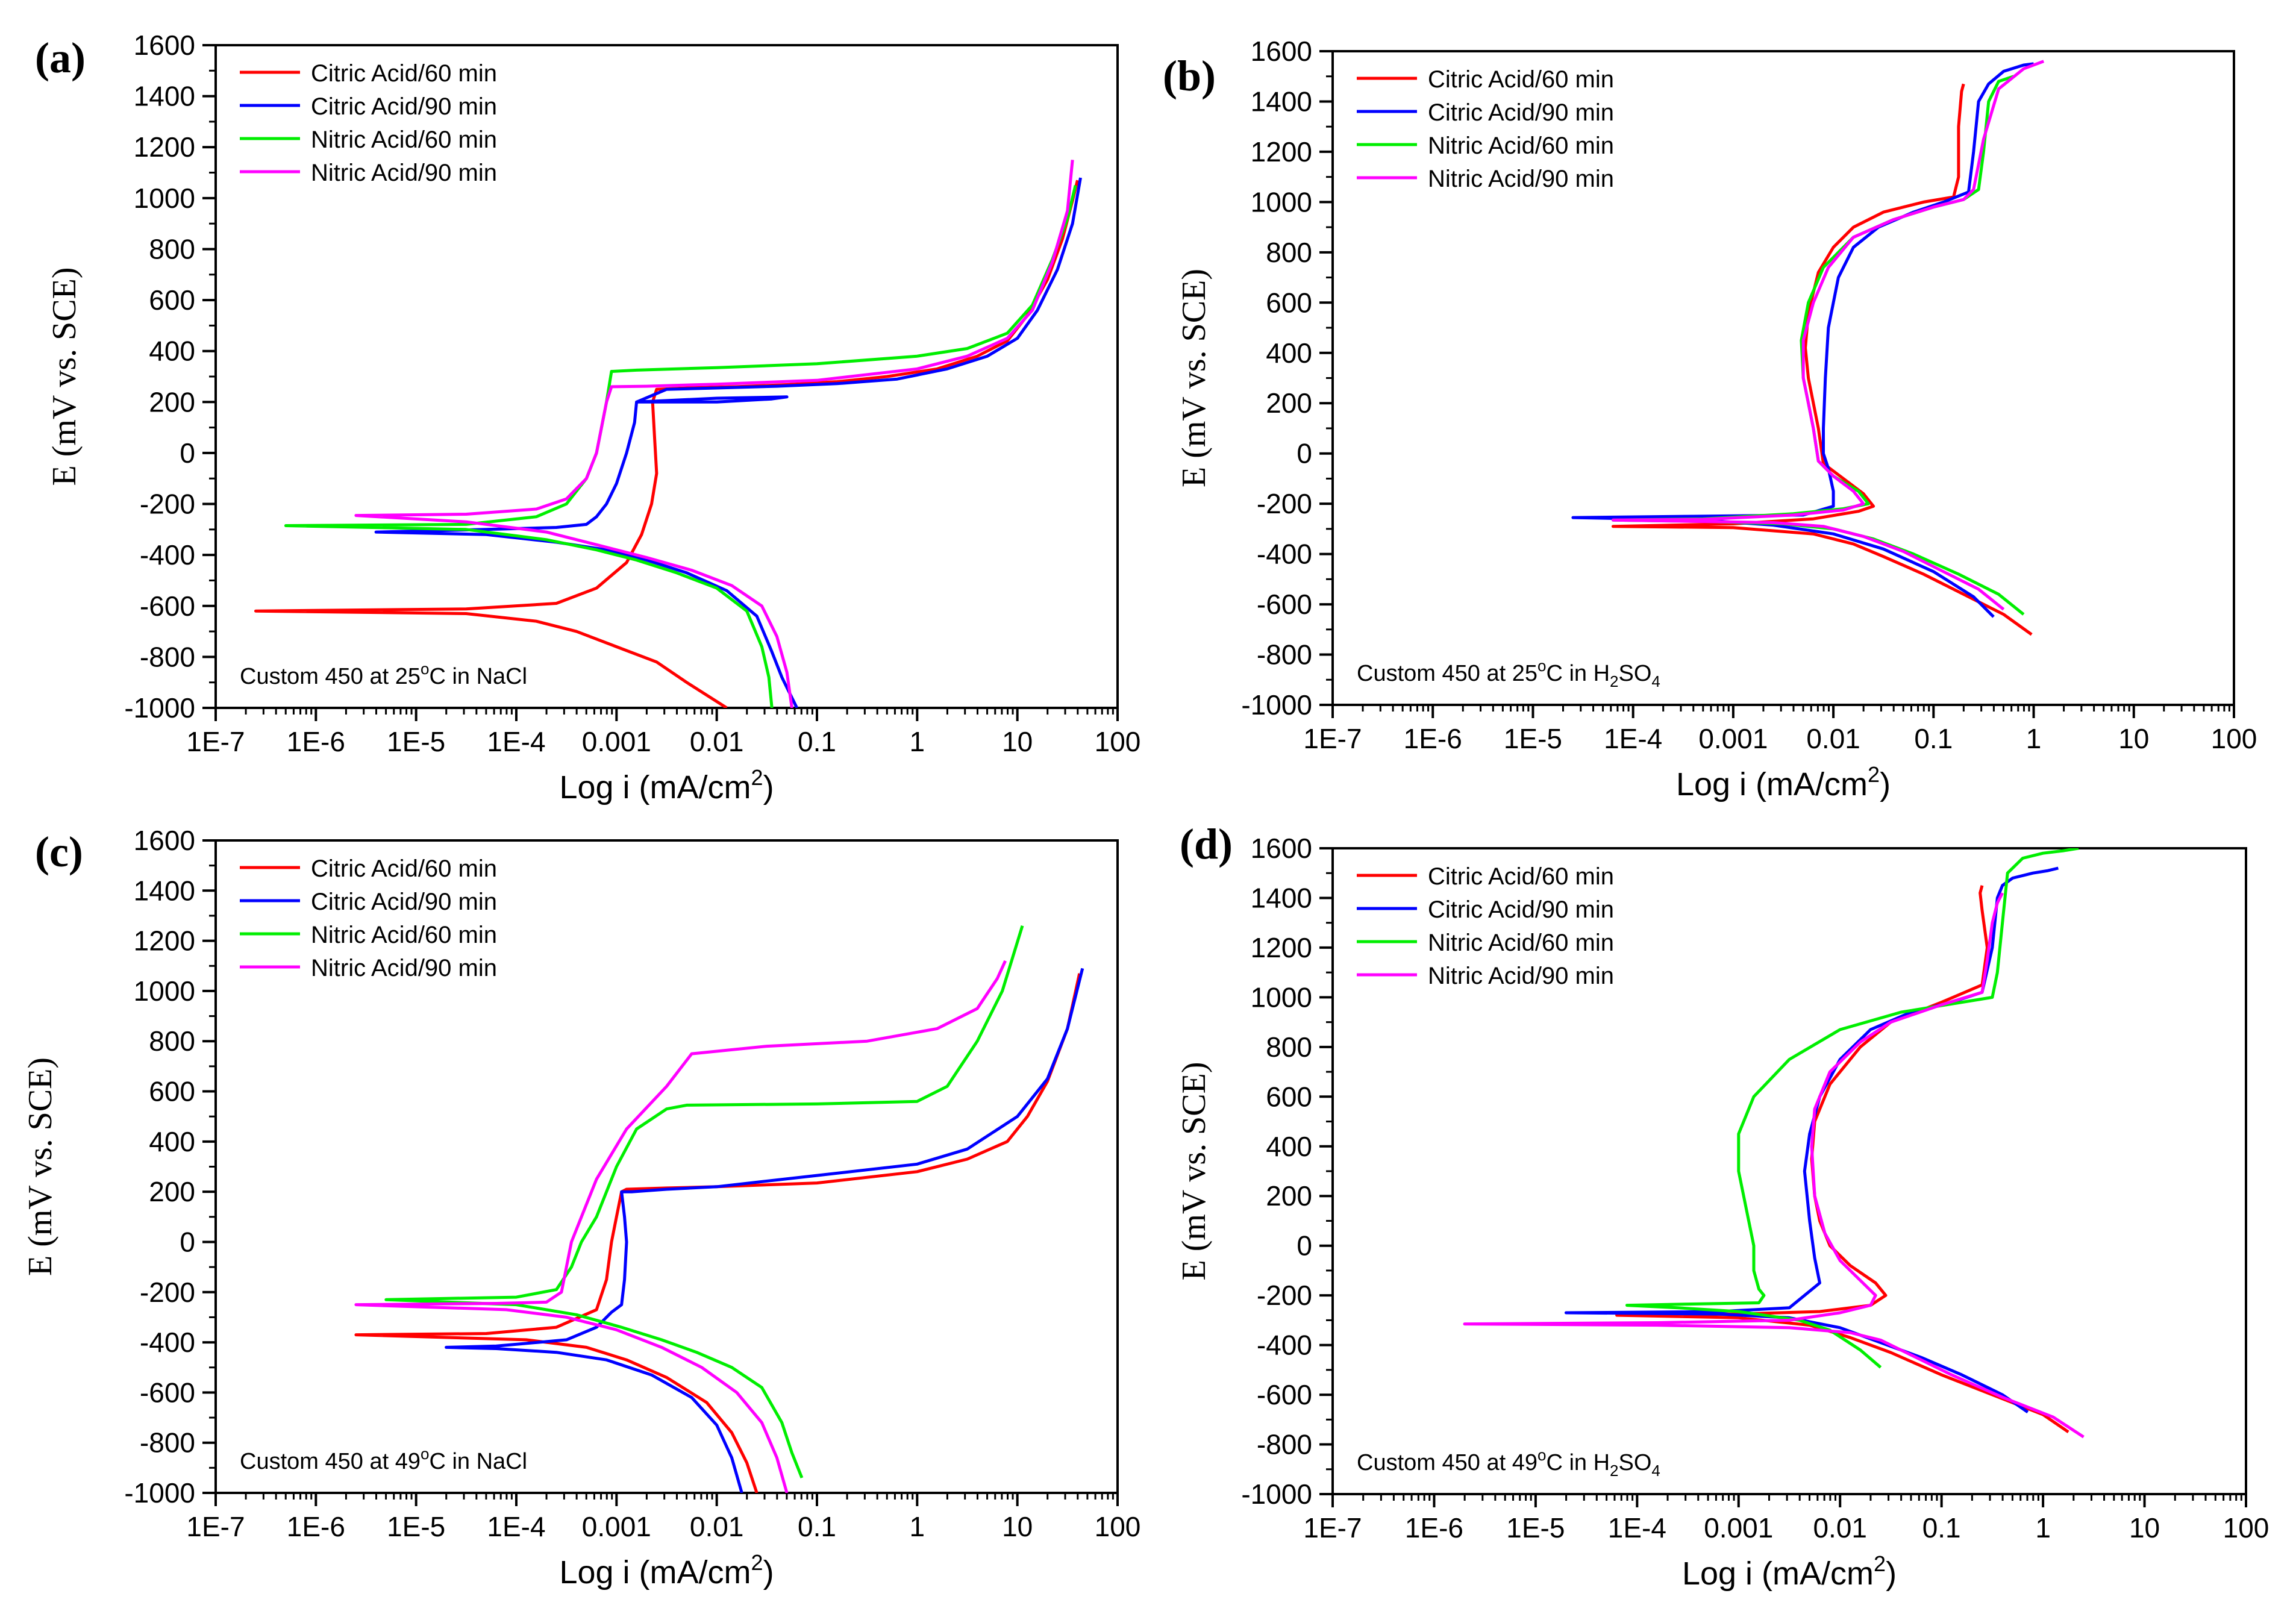 The image size is (2296, 1617). What do you see at coordinates (167, 504) in the screenshot?
I see `y-tick-label: -200` at bounding box center [167, 504].